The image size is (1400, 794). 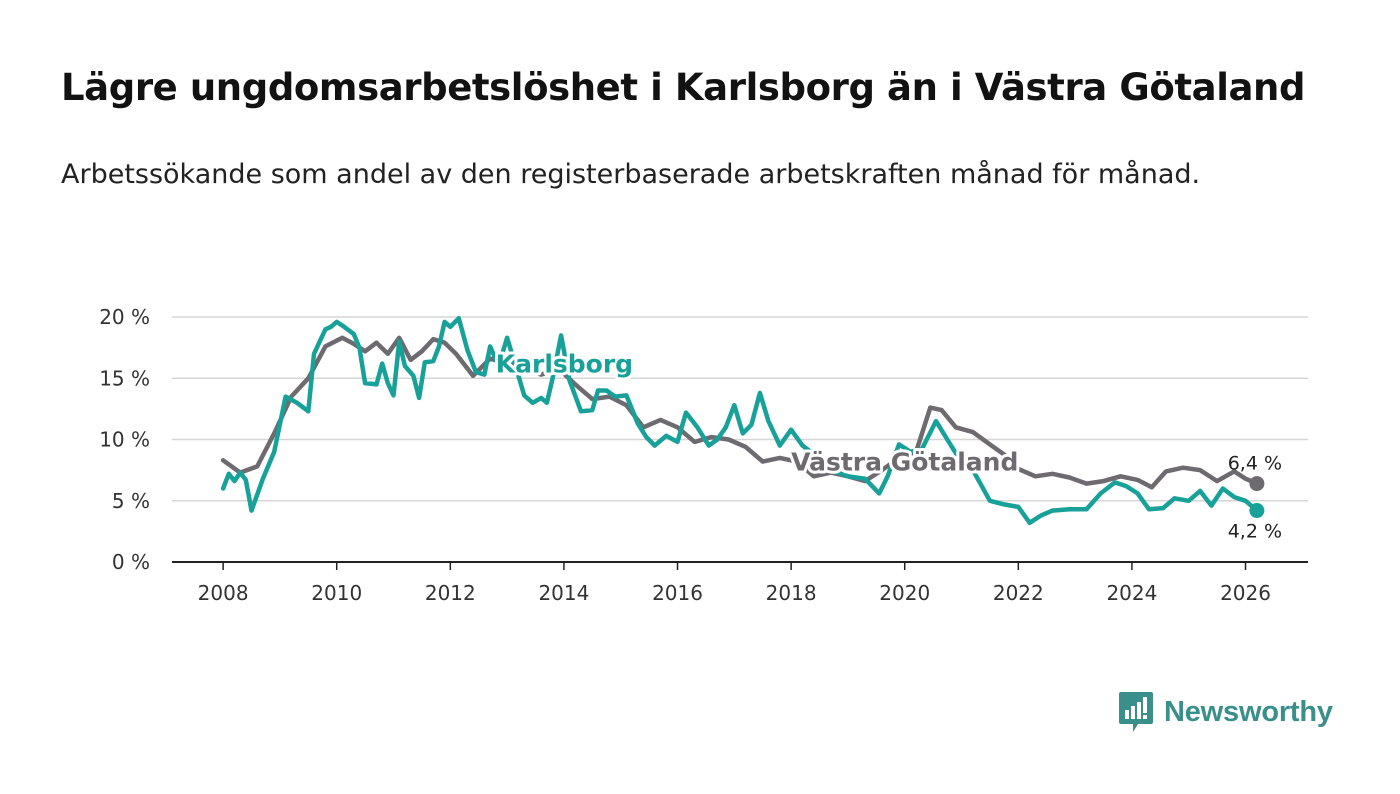 What do you see at coordinates (904, 593) in the screenshot?
I see `x-tick-label: 2020` at bounding box center [904, 593].